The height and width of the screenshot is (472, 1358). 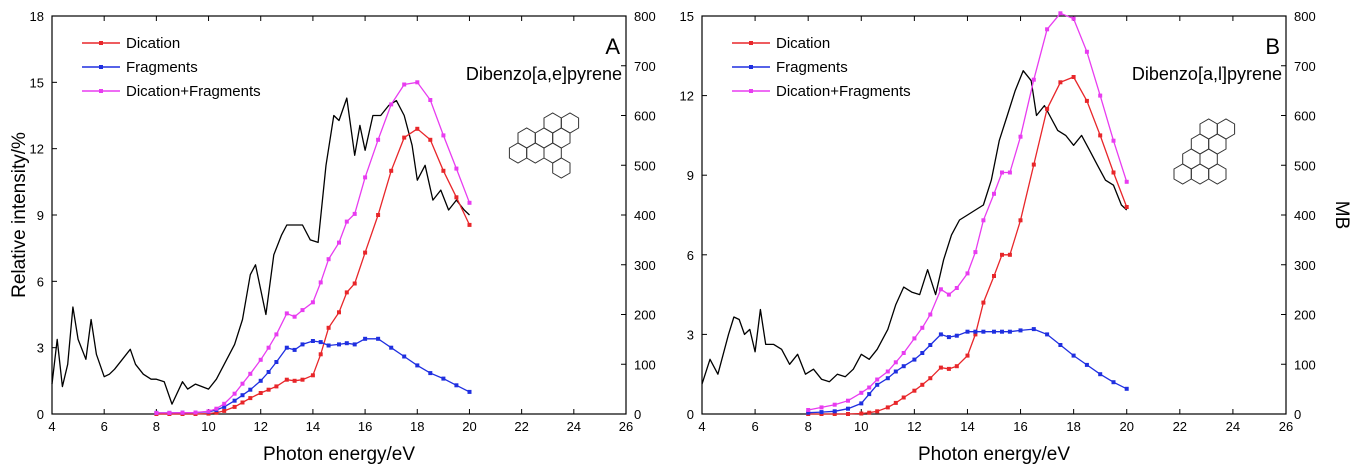 What do you see at coordinates (1305, 265) in the screenshot?
I see `panel-b-y2-tick-label: 300` at bounding box center [1305, 265].